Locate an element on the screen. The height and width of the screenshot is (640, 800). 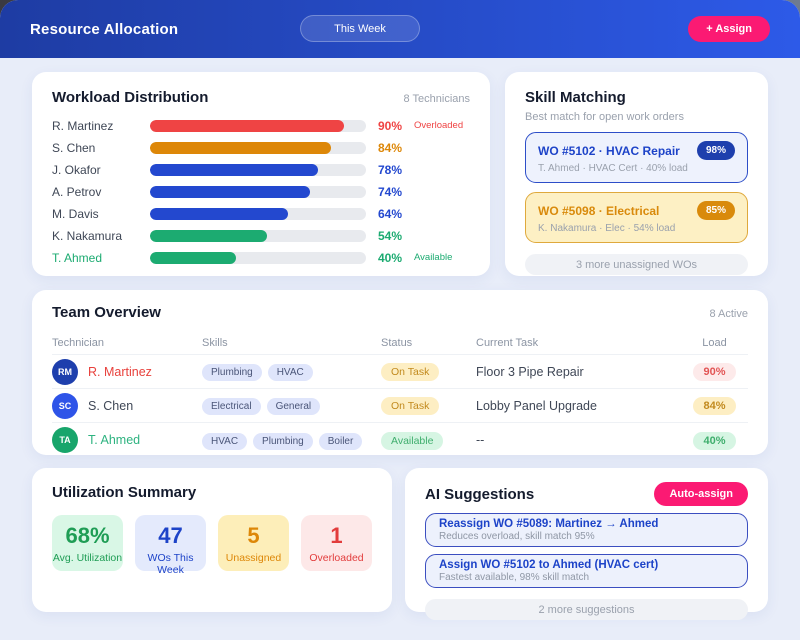
stat-label: Overloaded is located at coordinates (336, 558).